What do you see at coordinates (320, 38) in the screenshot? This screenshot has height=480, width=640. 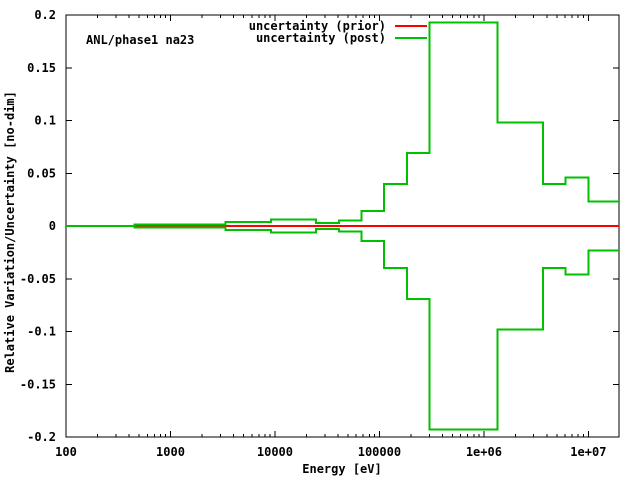 I see `legend-label-post: uncertainty (post)` at bounding box center [320, 38].